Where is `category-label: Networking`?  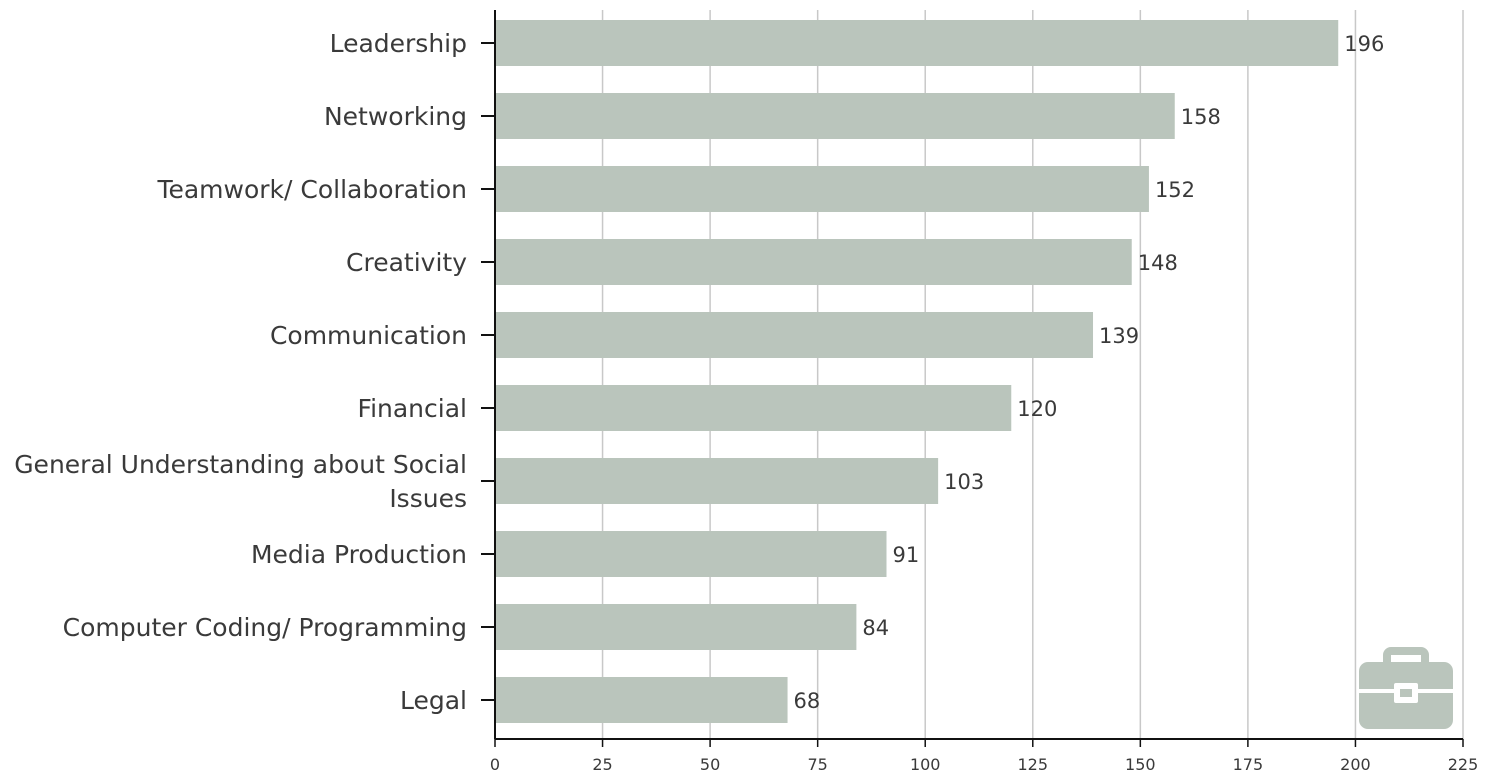
category-label: Networking is located at coordinates (395, 116).